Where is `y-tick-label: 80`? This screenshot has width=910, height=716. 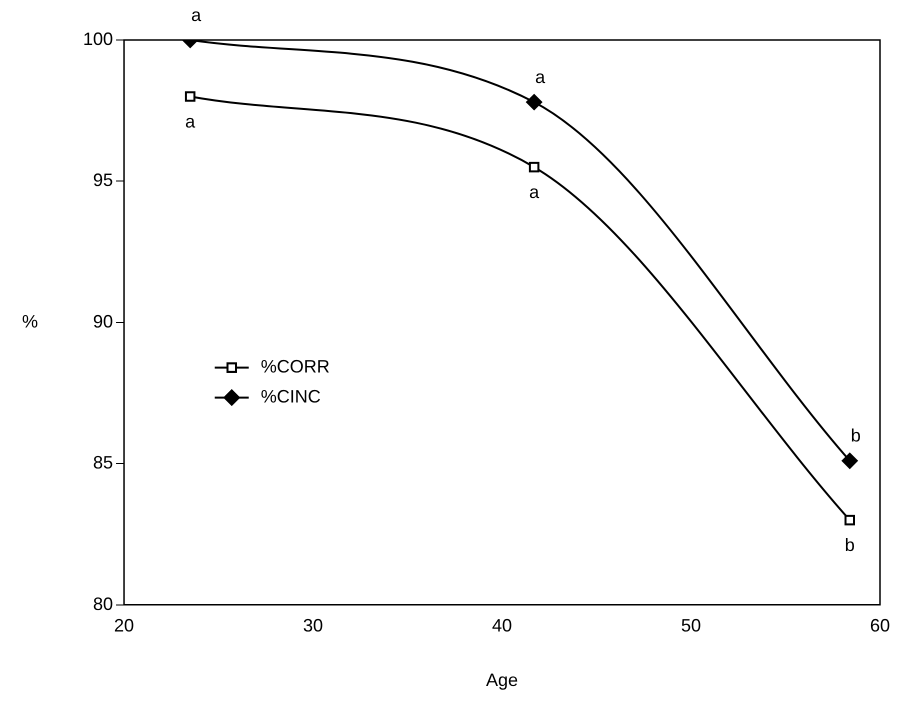
y-tick-label: 80 is located at coordinates (103, 604).